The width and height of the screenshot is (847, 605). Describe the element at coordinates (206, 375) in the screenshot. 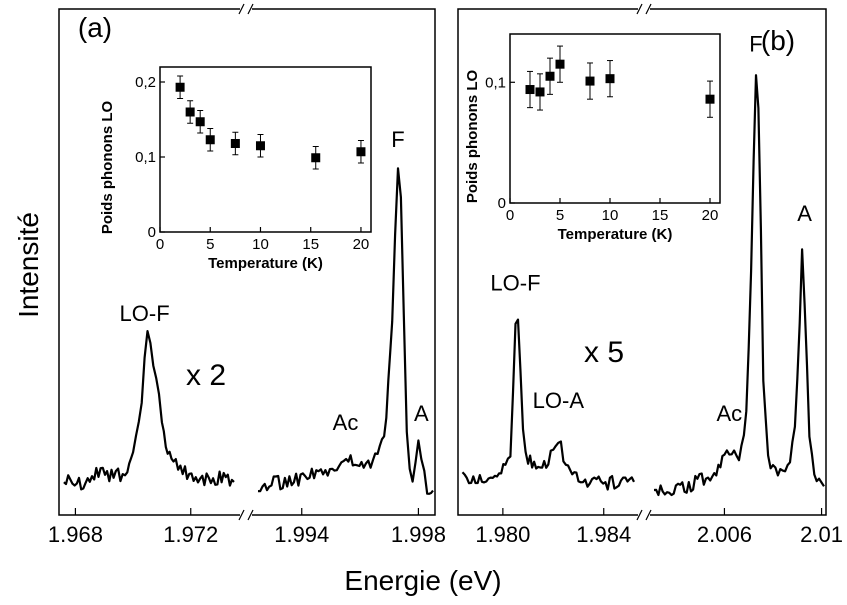

I see `scale-note: x 2` at that location.